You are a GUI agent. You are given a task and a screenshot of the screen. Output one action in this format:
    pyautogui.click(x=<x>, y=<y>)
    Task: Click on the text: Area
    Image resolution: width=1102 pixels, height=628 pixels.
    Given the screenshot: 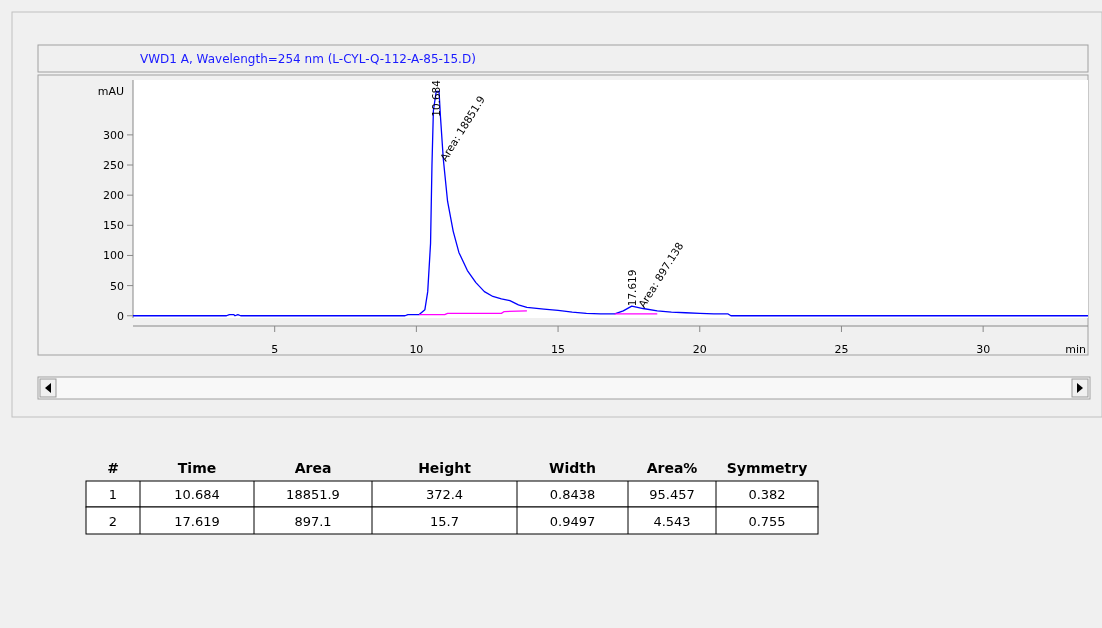 What is the action you would take?
    pyautogui.click(x=313, y=468)
    